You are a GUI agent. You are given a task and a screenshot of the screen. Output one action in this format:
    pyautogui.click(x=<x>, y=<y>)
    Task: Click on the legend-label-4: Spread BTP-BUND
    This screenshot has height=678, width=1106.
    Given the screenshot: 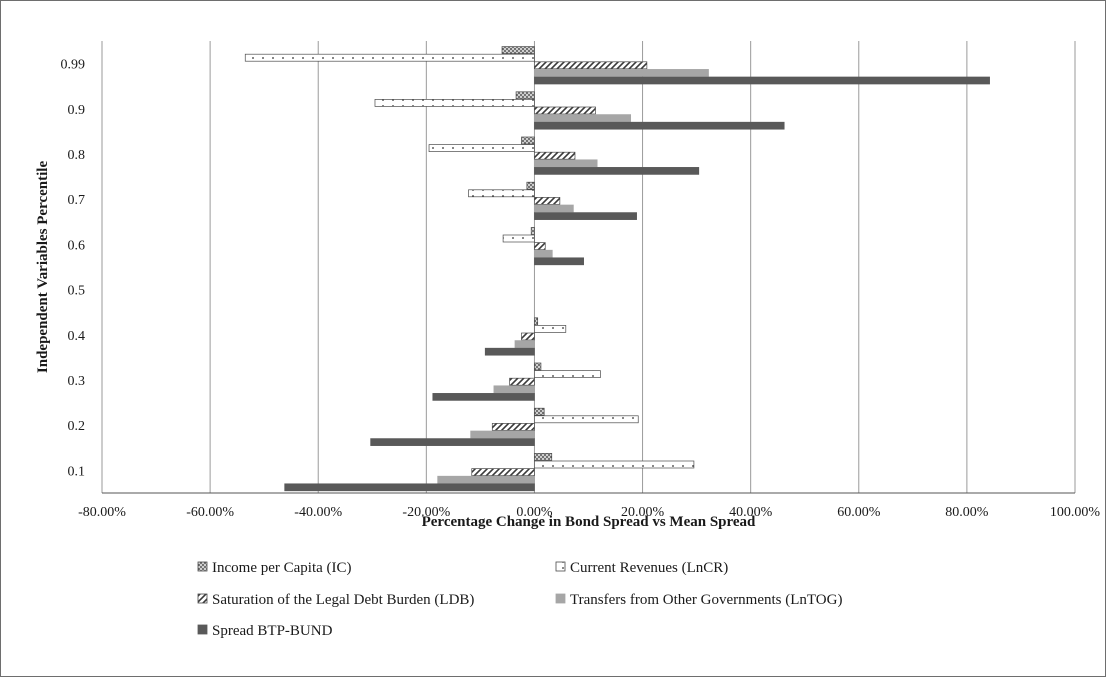 What is the action you would take?
    pyautogui.click(x=272, y=631)
    